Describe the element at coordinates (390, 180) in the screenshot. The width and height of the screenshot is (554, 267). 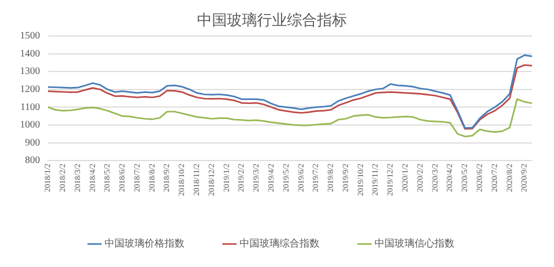
I see `x-tick-label: 2019/12/2` at that location.